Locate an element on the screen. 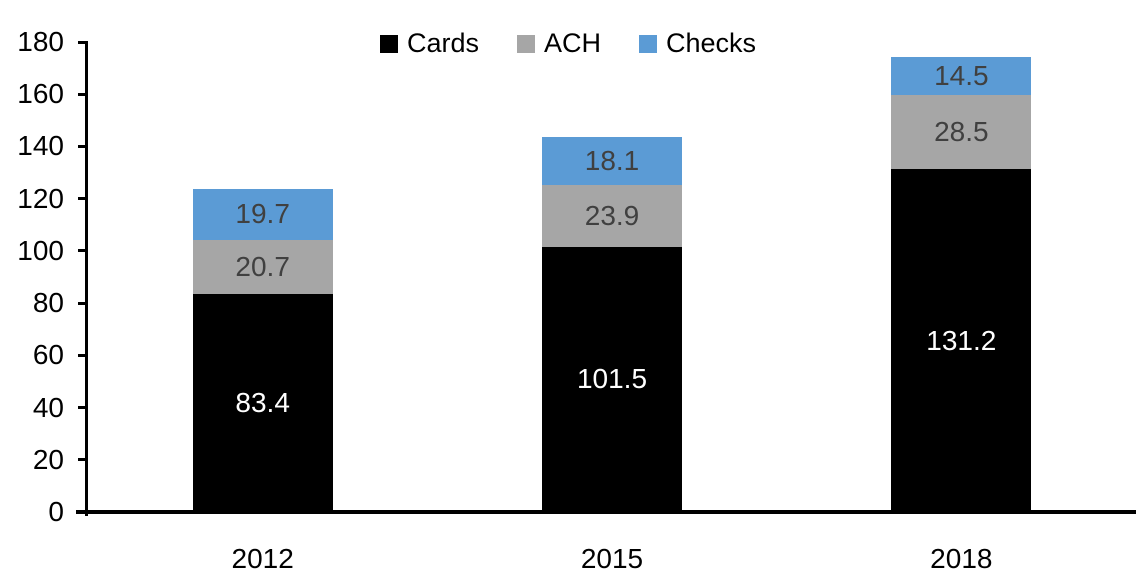 The height and width of the screenshot is (588, 1136). legend-item-checks: Checks is located at coordinates (697, 43).